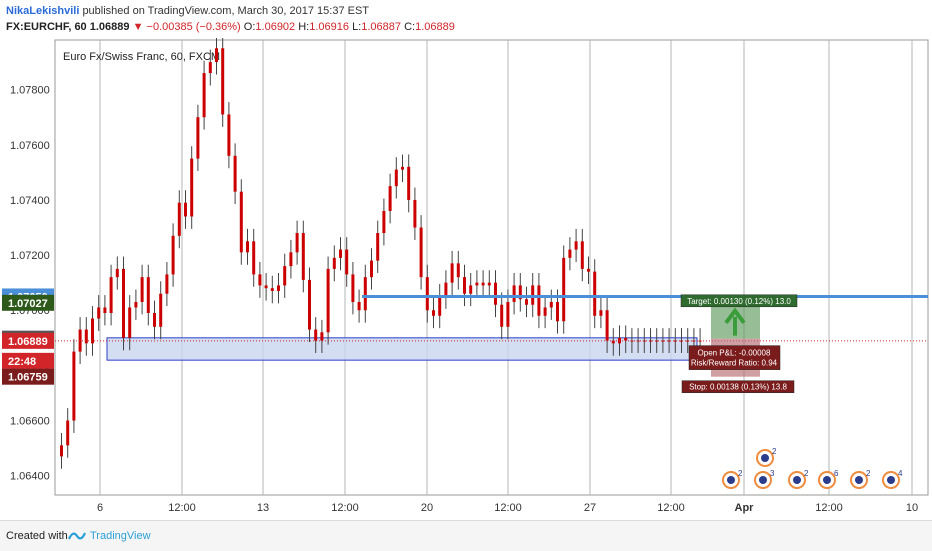 The height and width of the screenshot is (551, 932). I want to click on change-arrow-icon: ▼, so click(138, 27).